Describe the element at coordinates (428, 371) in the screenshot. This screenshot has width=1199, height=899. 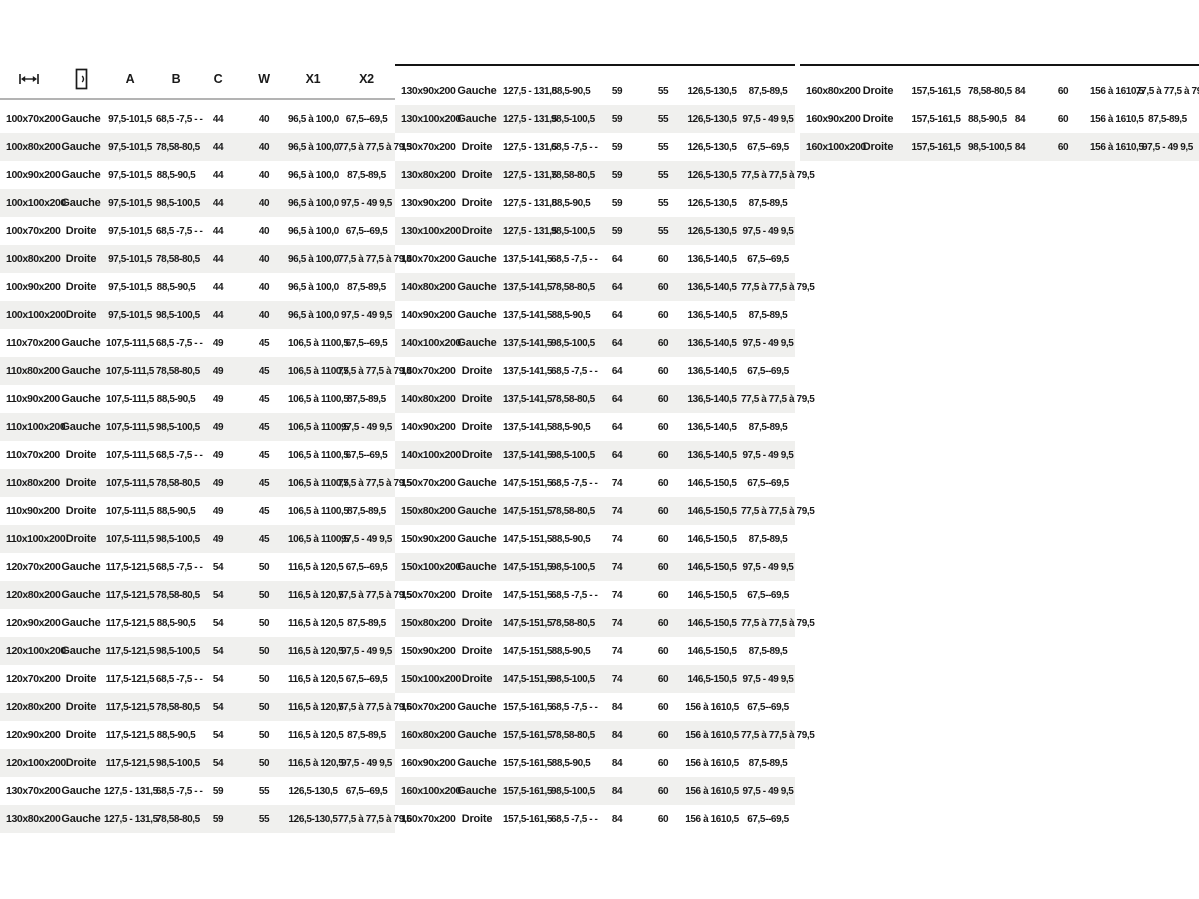
I see `dimension-cell: 140x70x200` at that location.